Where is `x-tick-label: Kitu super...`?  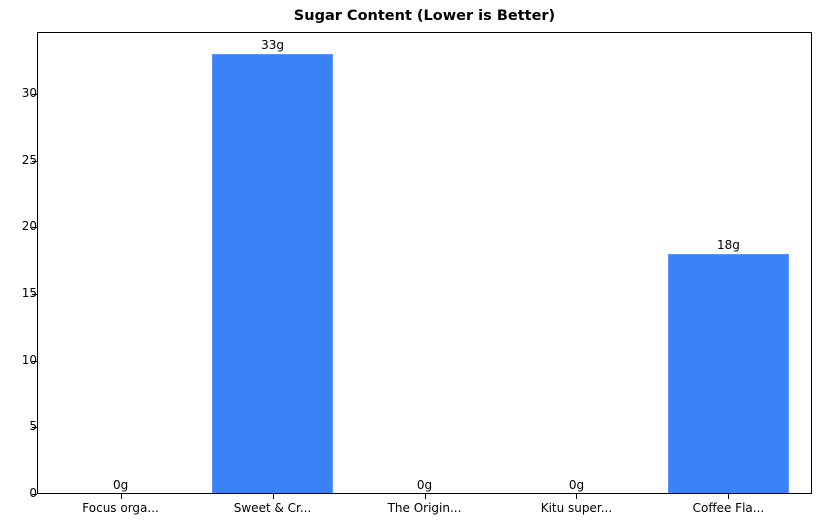 x-tick-label: Kitu super... is located at coordinates (576, 508).